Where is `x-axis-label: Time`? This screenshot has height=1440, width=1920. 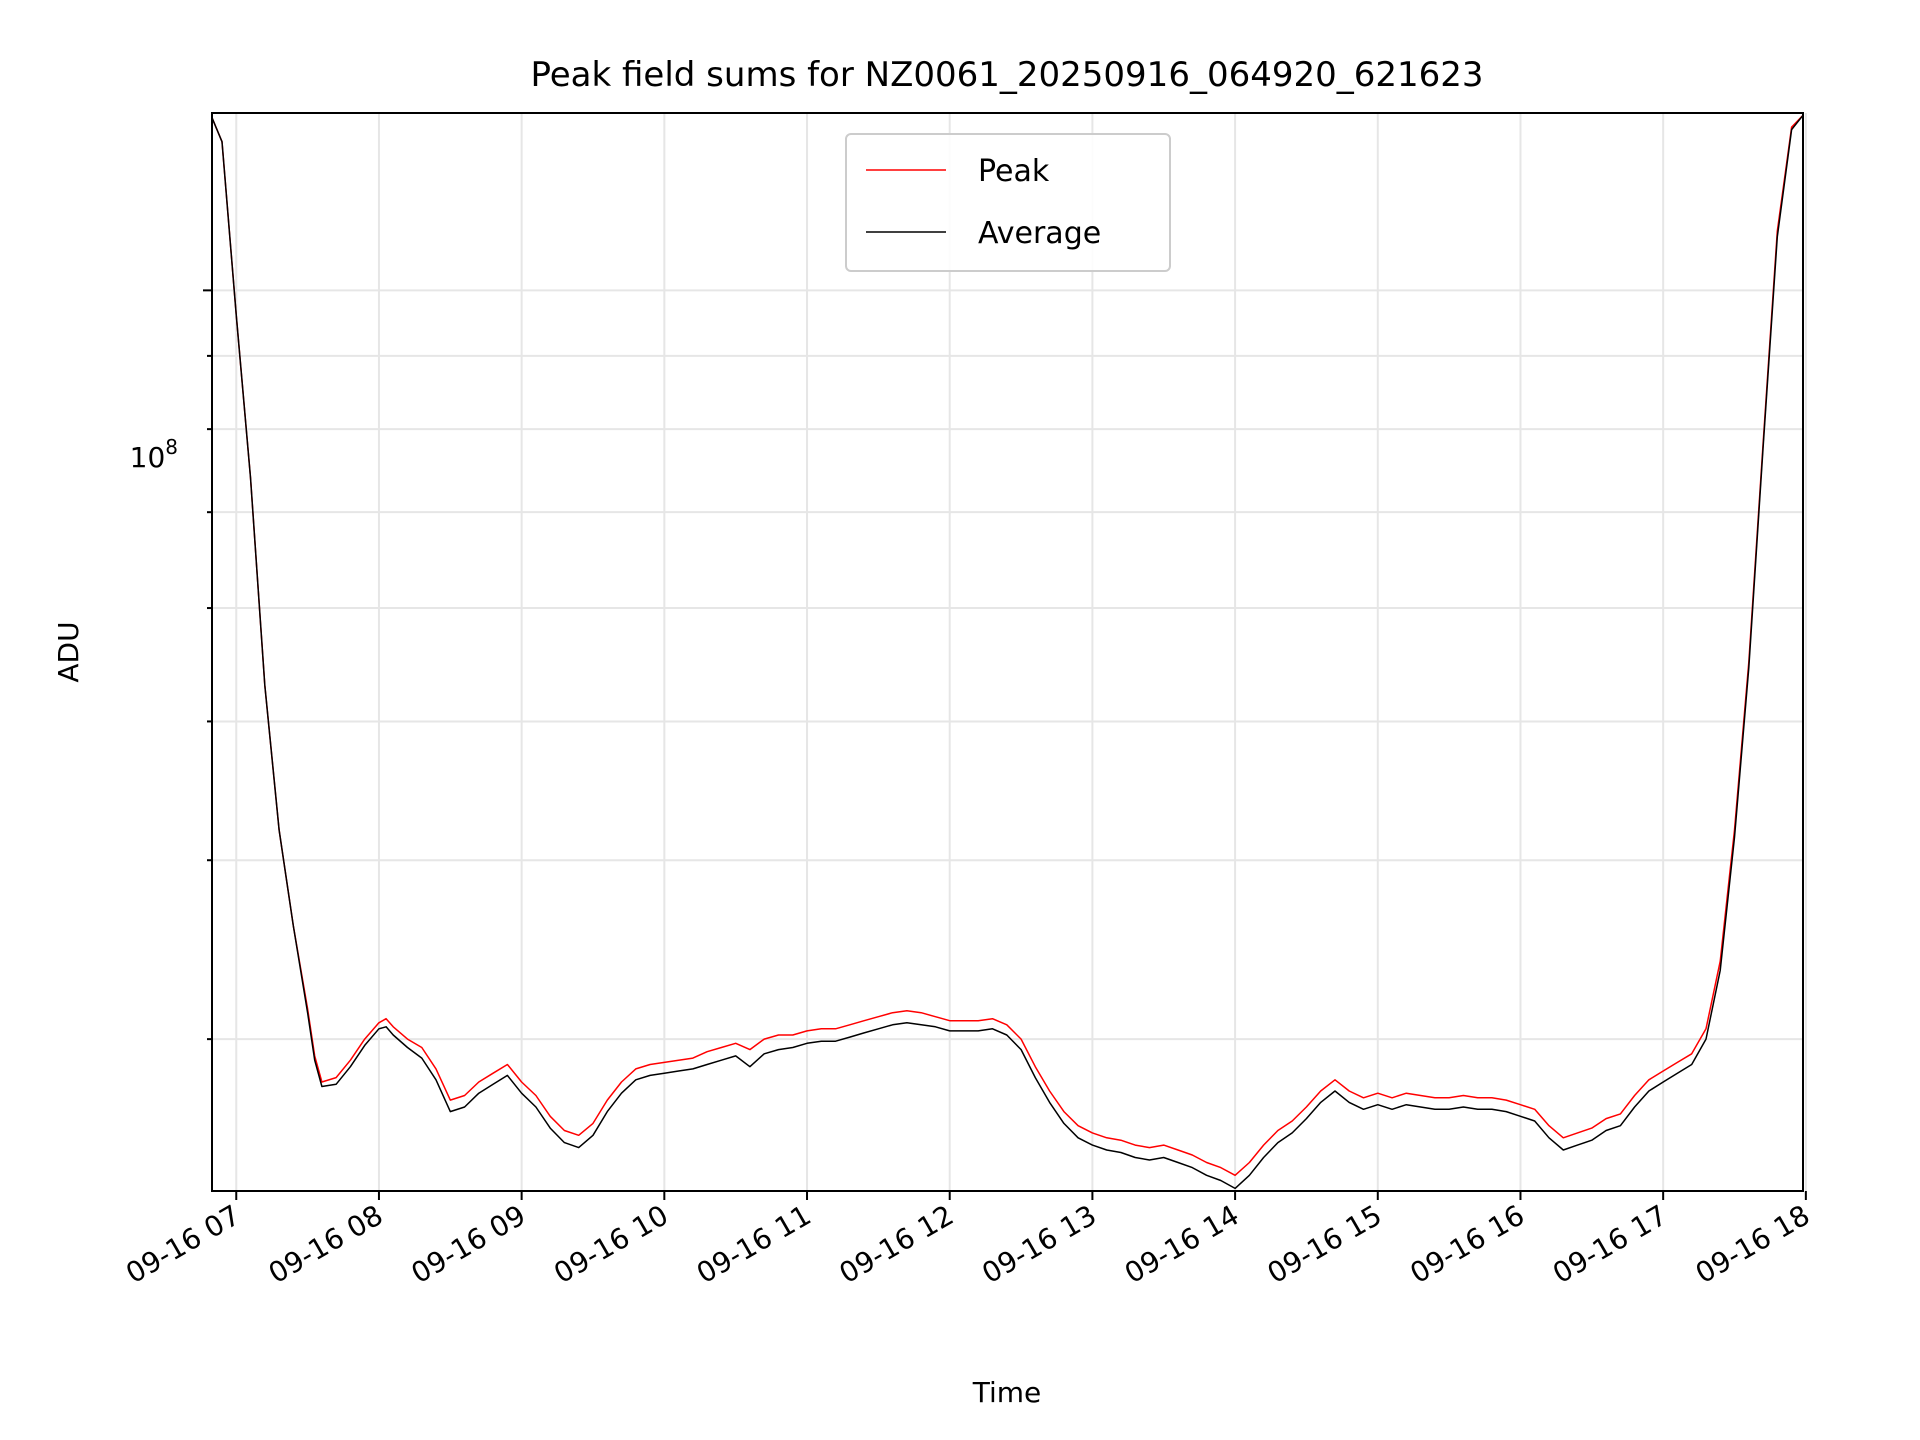 x-axis-label: Time is located at coordinates (1007, 1392).